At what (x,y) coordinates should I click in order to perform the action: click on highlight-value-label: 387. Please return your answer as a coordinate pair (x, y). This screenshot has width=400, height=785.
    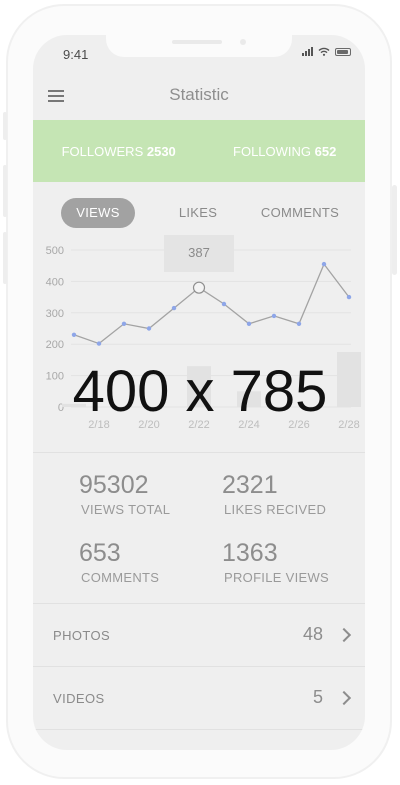
    Looking at the image, I should click on (199, 252).